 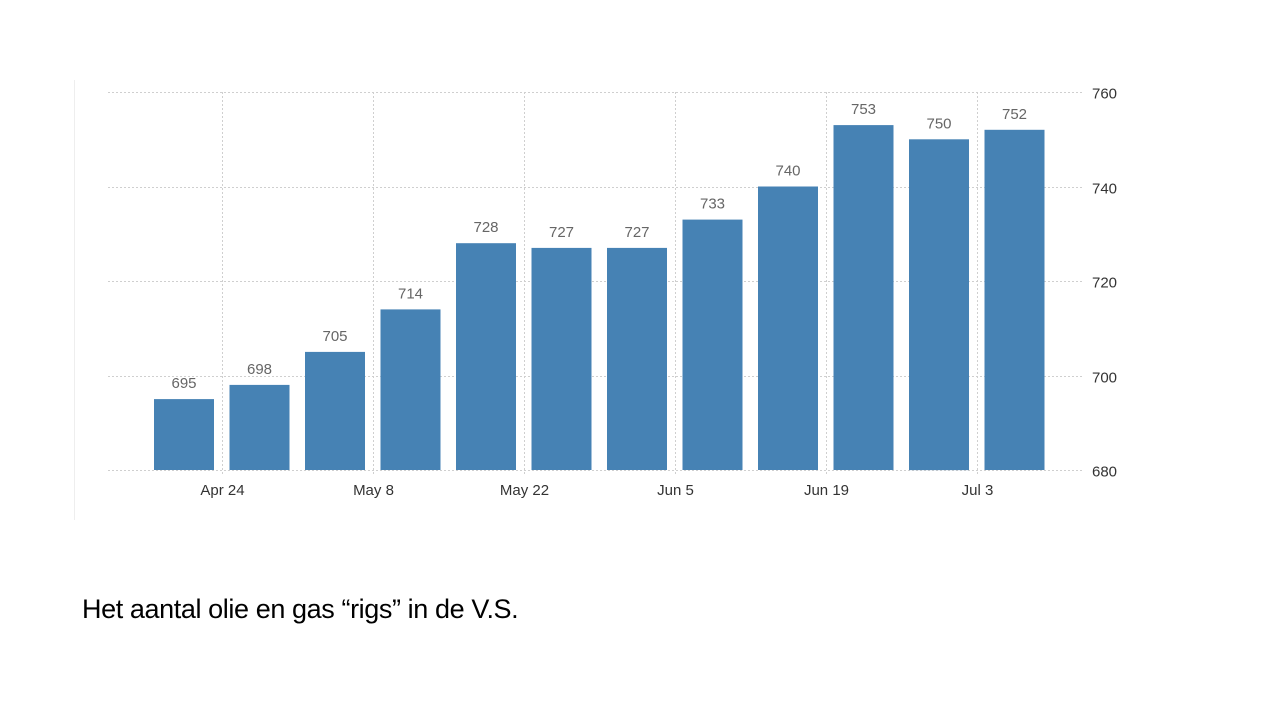 What do you see at coordinates (1104, 189) in the screenshot?
I see `y-tick-label: 740` at bounding box center [1104, 189].